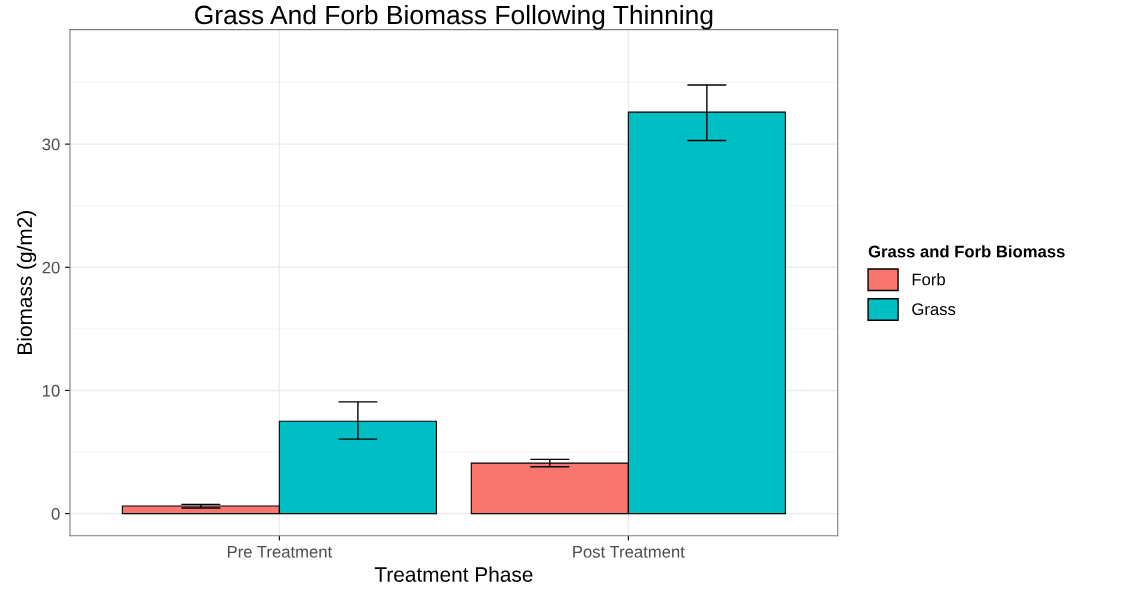  I want to click on legend-label: Grass, so click(934, 309).